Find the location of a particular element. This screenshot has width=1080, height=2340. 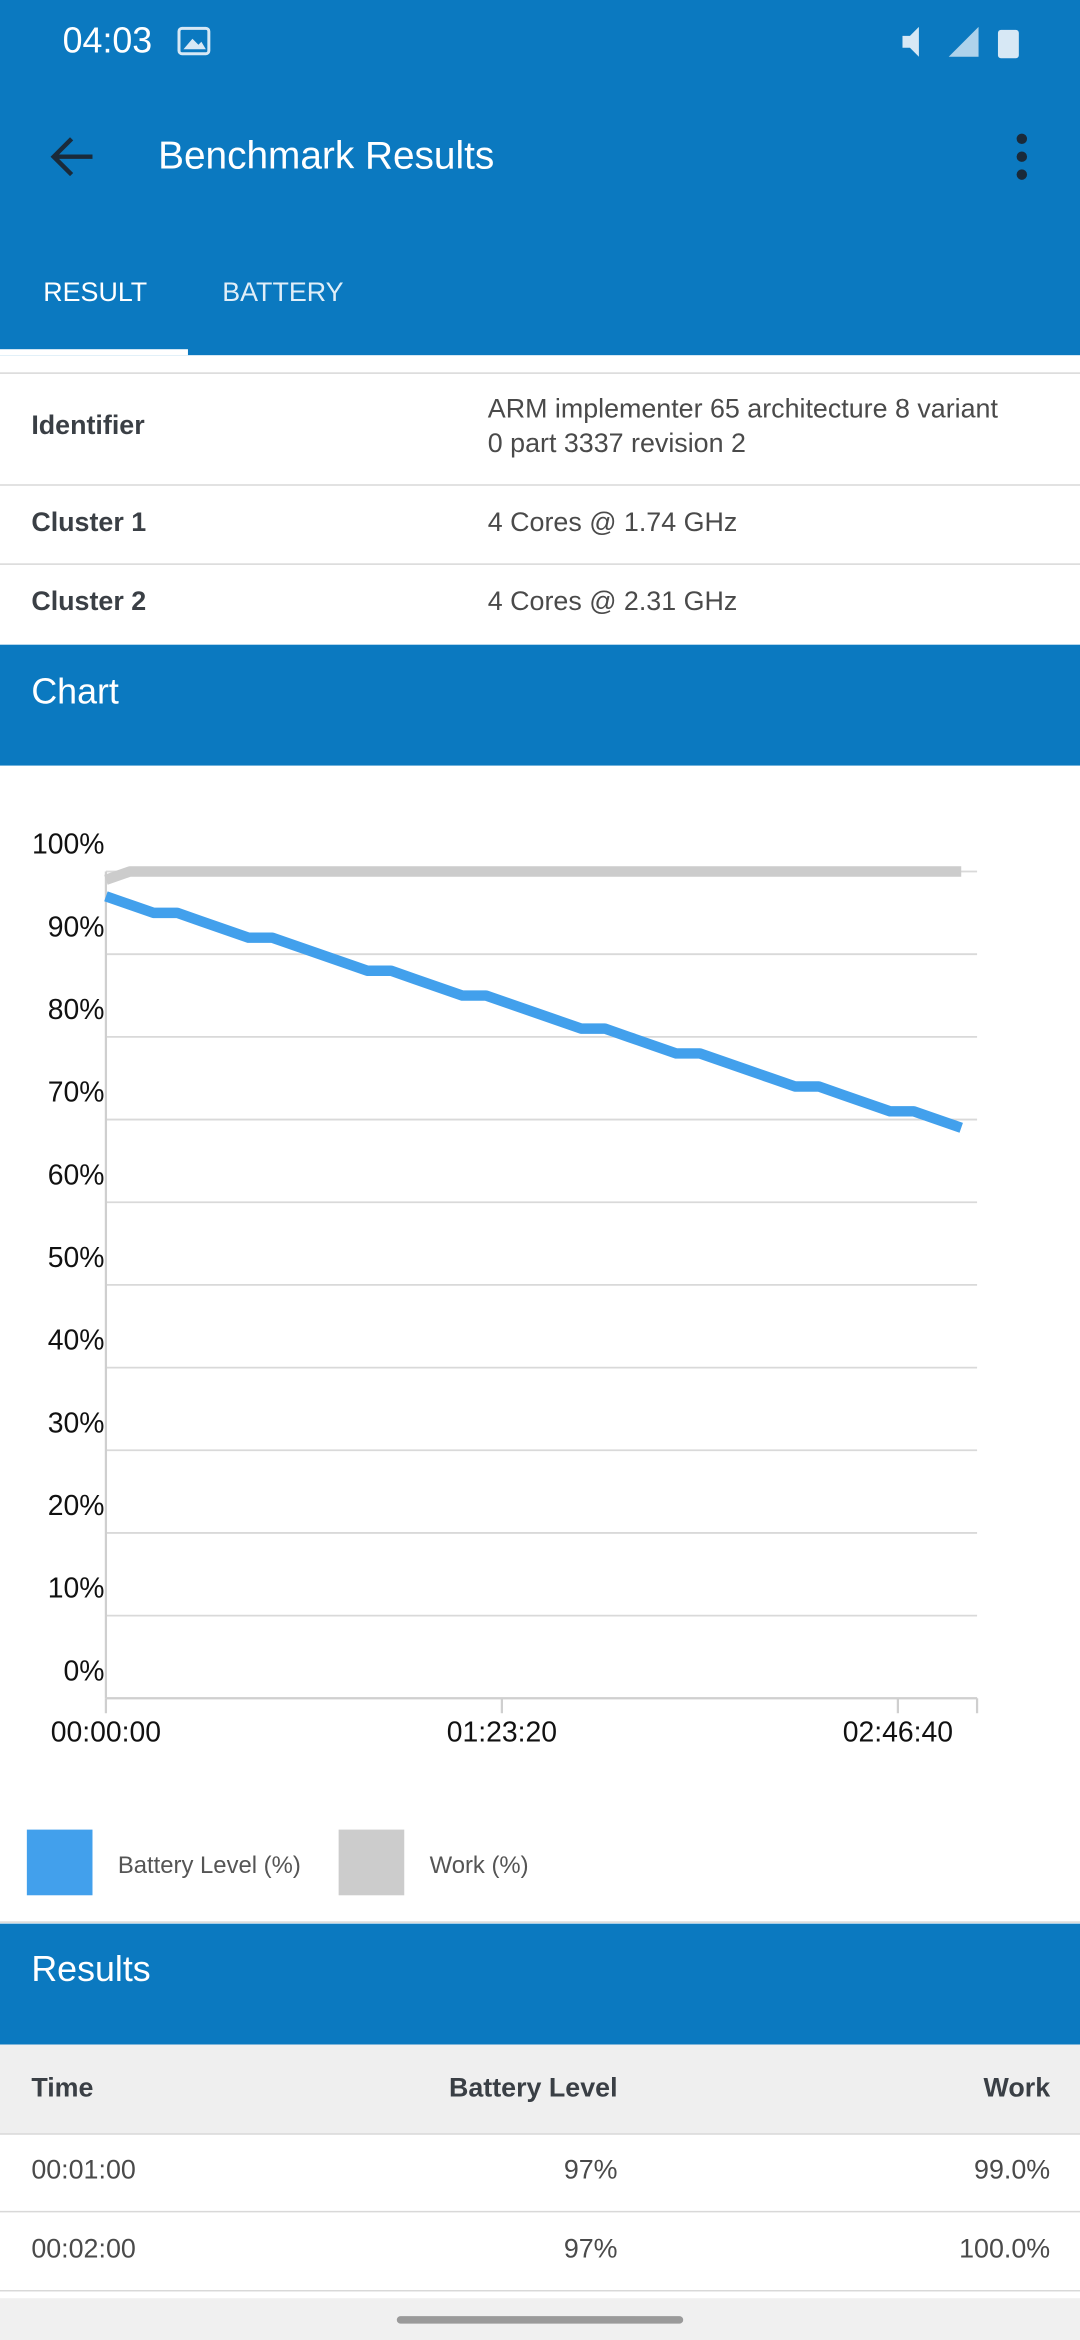

column-header: Work is located at coordinates (1017, 2087).